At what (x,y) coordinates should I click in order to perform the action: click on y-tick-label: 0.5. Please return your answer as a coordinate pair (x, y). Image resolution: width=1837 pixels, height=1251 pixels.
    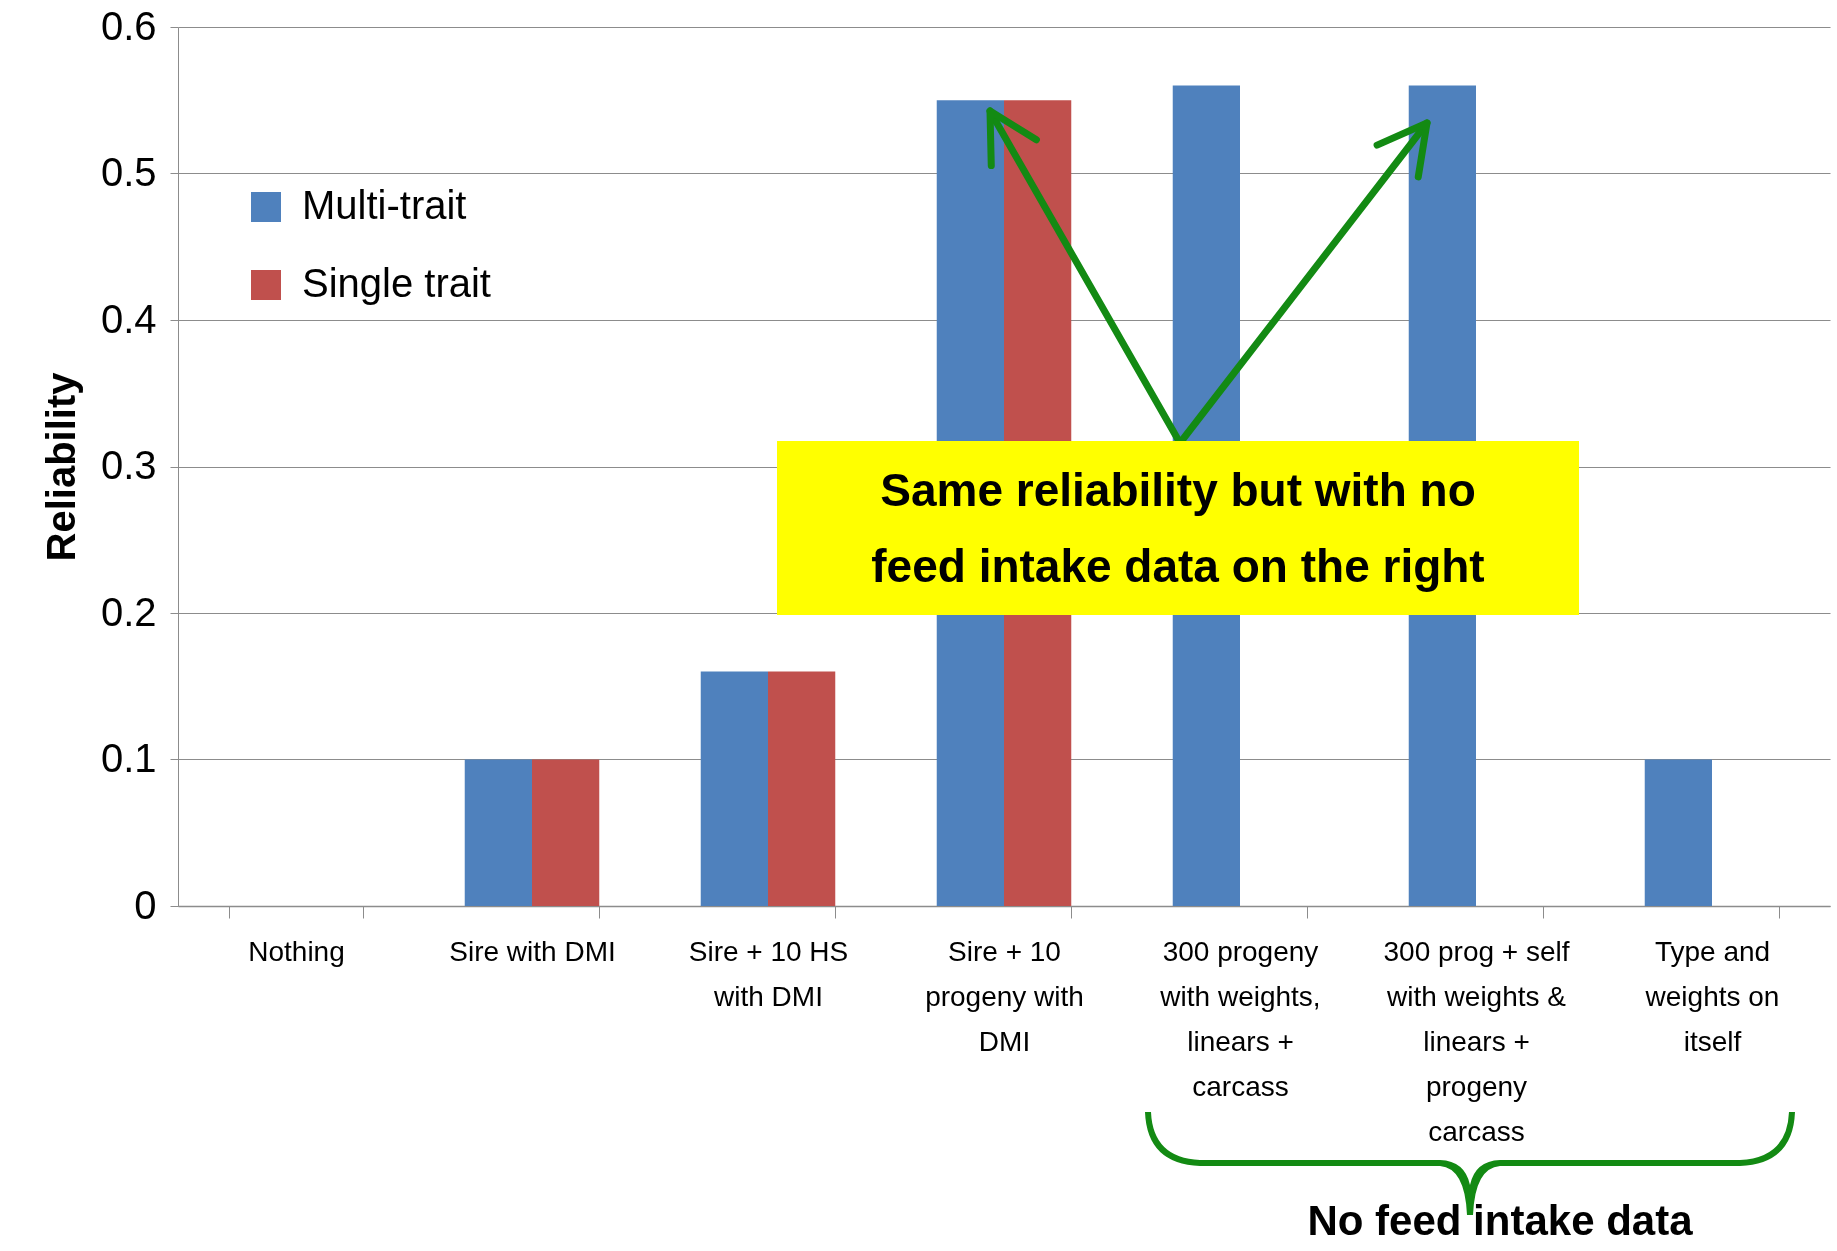
    Looking at the image, I should click on (128, 172).